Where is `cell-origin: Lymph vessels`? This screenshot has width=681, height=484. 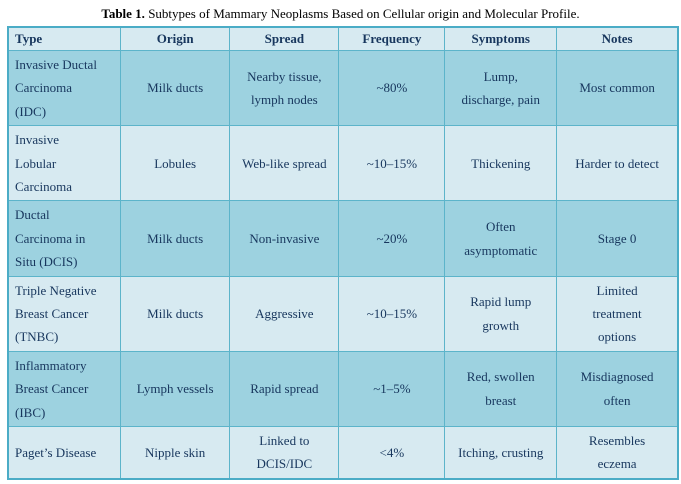
cell-origin: Lymph vessels is located at coordinates (175, 388).